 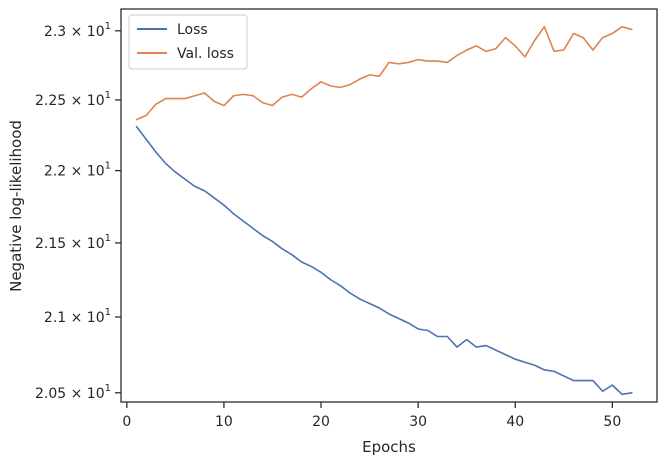 What do you see at coordinates (126, 422) in the screenshot?
I see `x-tick-label: 0` at bounding box center [126, 422].